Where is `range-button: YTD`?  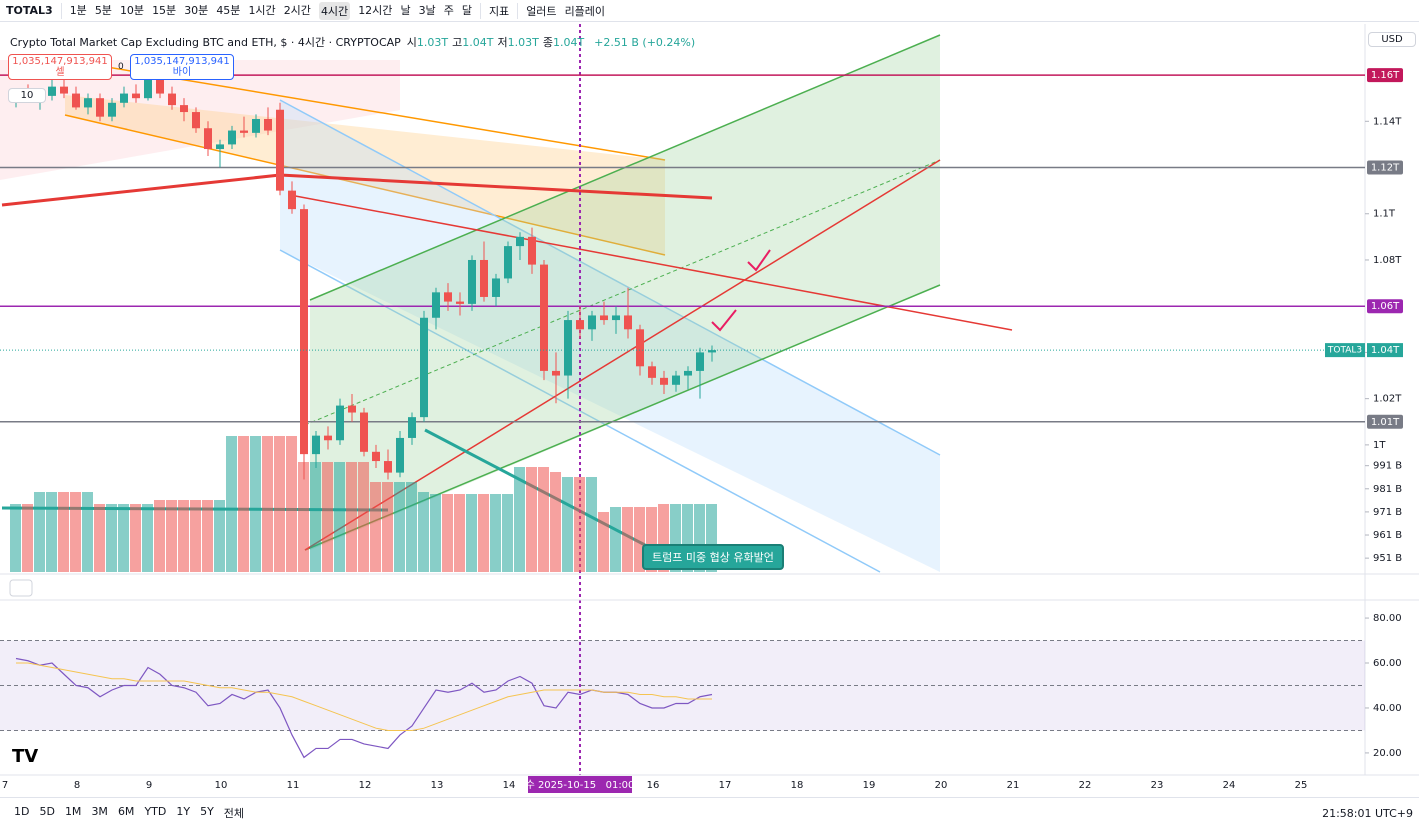 range-button: YTD is located at coordinates (155, 811).